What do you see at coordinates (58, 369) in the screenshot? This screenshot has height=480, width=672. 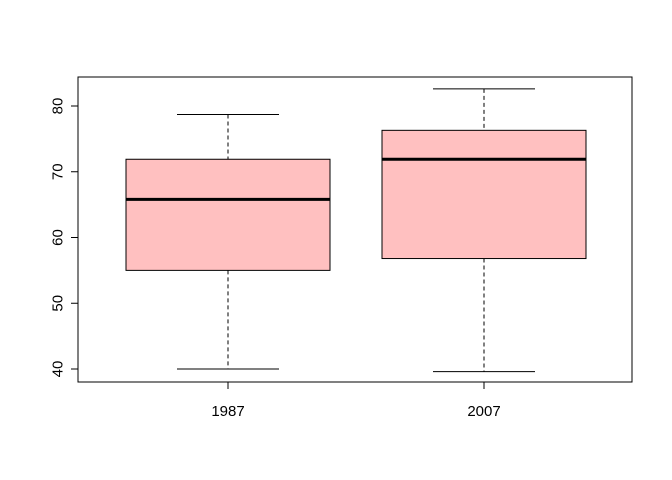 I see `y-tick-label: 40` at bounding box center [58, 369].